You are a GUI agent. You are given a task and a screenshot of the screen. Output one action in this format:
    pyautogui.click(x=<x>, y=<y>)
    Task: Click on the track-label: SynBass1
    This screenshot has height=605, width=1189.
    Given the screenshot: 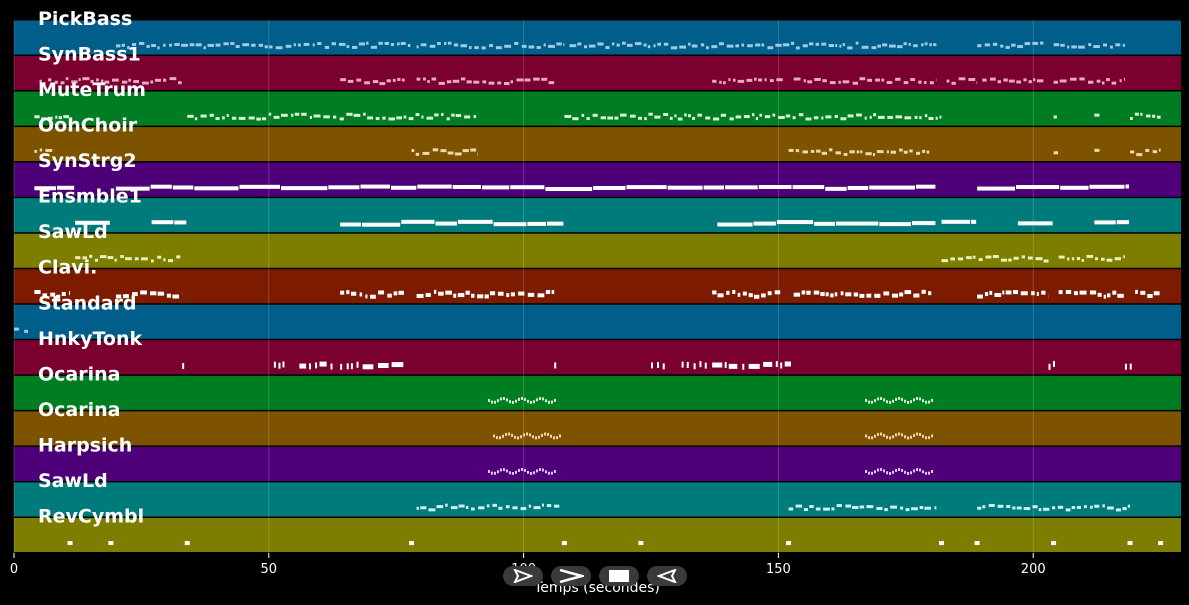 What is the action you would take?
    pyautogui.click(x=89, y=55)
    